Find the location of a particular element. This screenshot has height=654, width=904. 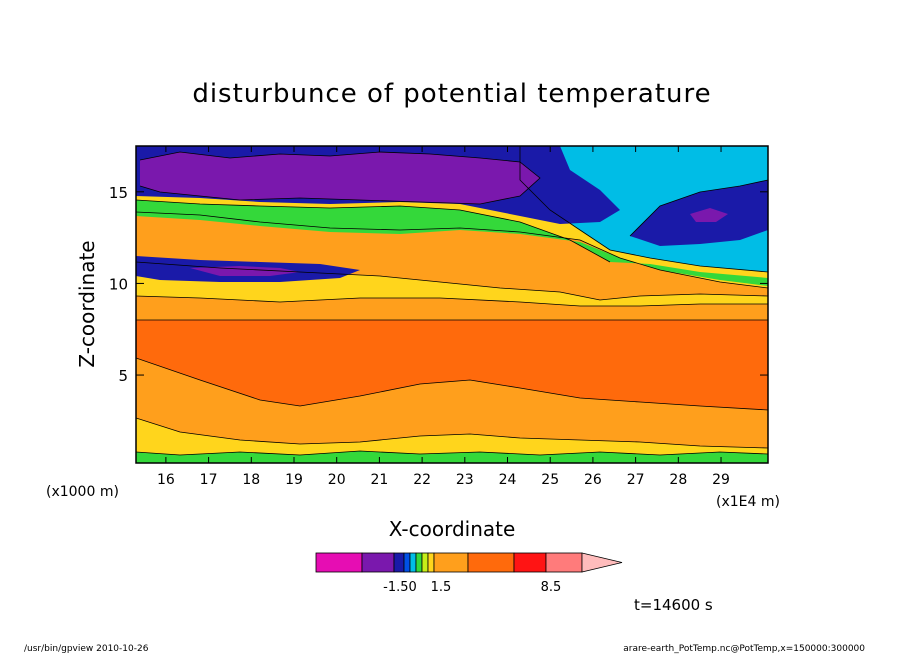

colorbar-extend-arrow is located at coordinates (602, 562).